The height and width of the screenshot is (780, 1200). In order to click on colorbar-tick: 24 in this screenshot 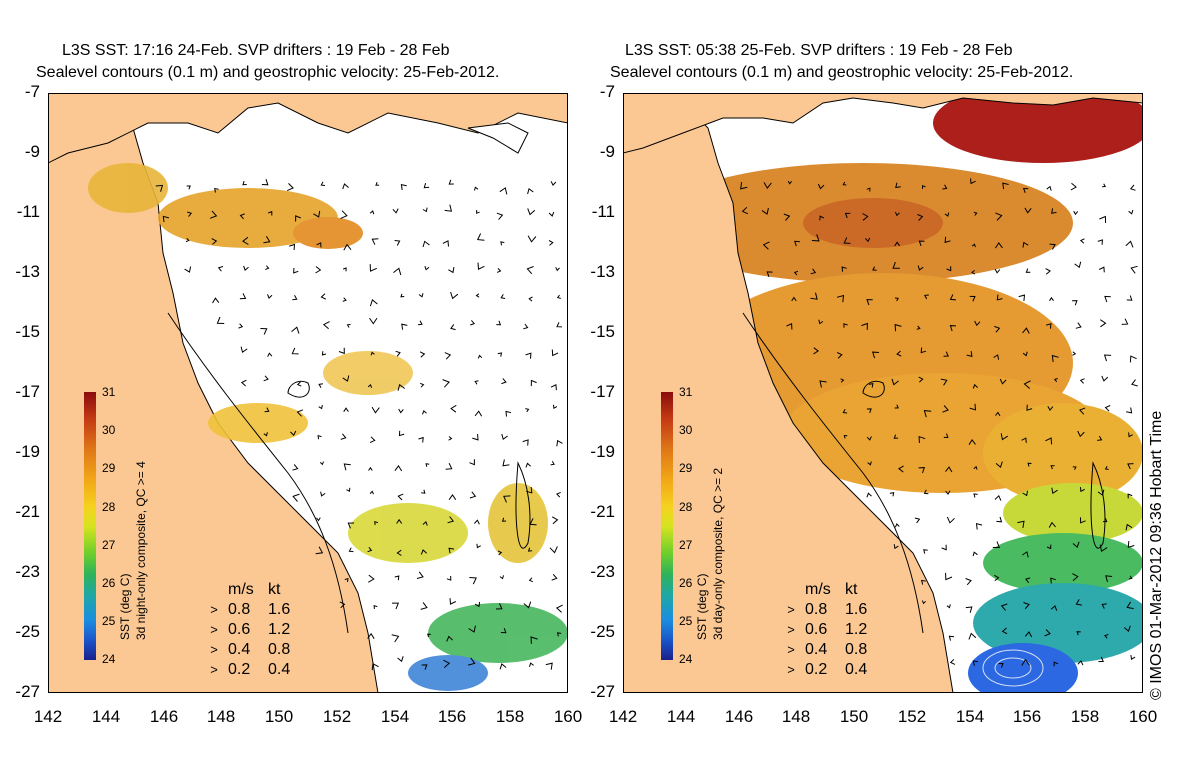, I will do `click(686, 659)`.